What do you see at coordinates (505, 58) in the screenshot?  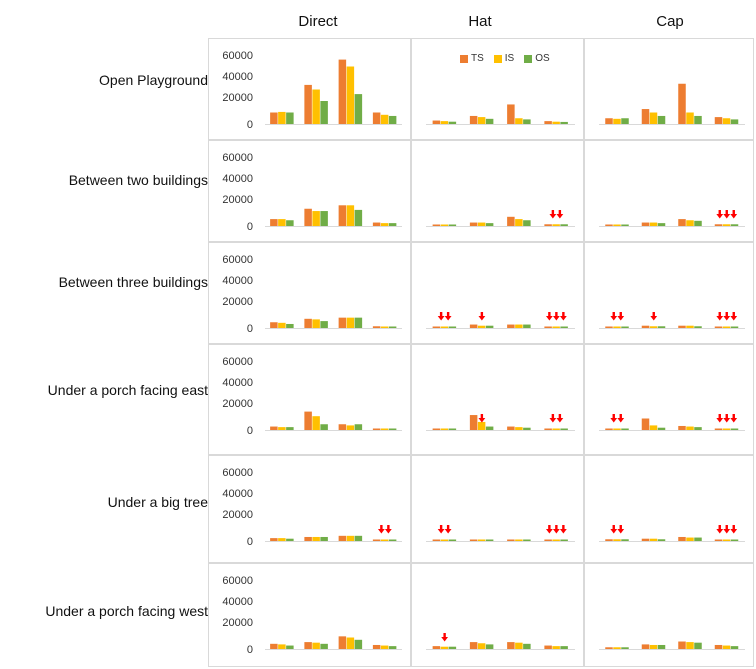 I see `legend: TS IS OS` at bounding box center [505, 58].